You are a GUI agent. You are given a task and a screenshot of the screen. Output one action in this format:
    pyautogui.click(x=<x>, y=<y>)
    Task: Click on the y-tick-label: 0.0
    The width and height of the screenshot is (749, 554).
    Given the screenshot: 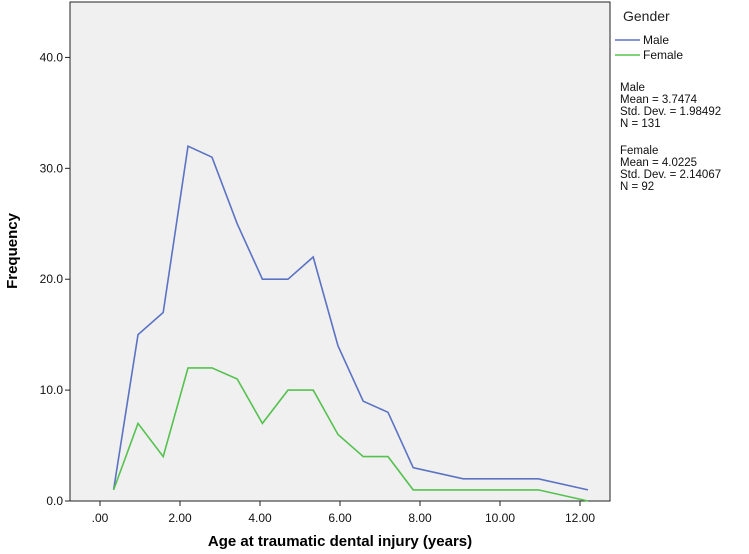 What is the action you would take?
    pyautogui.click(x=54, y=501)
    